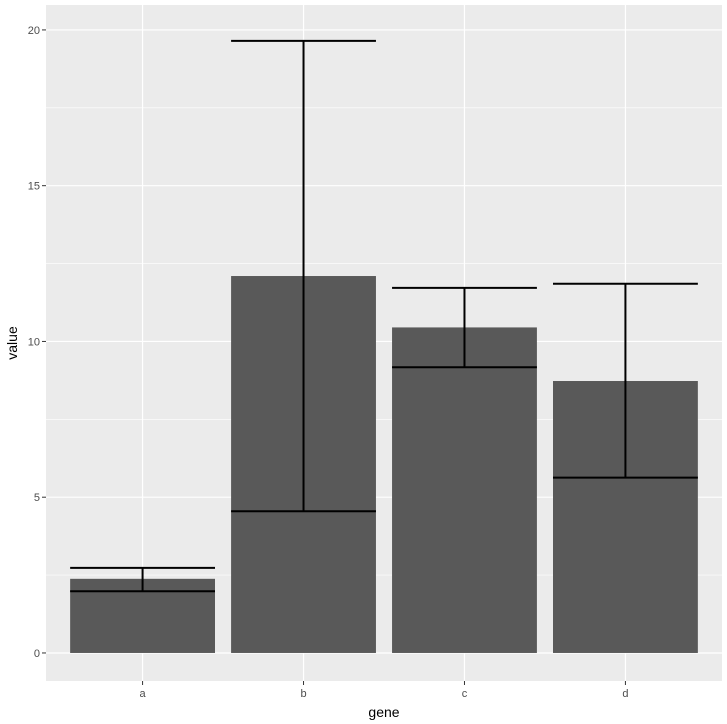  I want to click on x-tick-label: d, so click(625, 694).